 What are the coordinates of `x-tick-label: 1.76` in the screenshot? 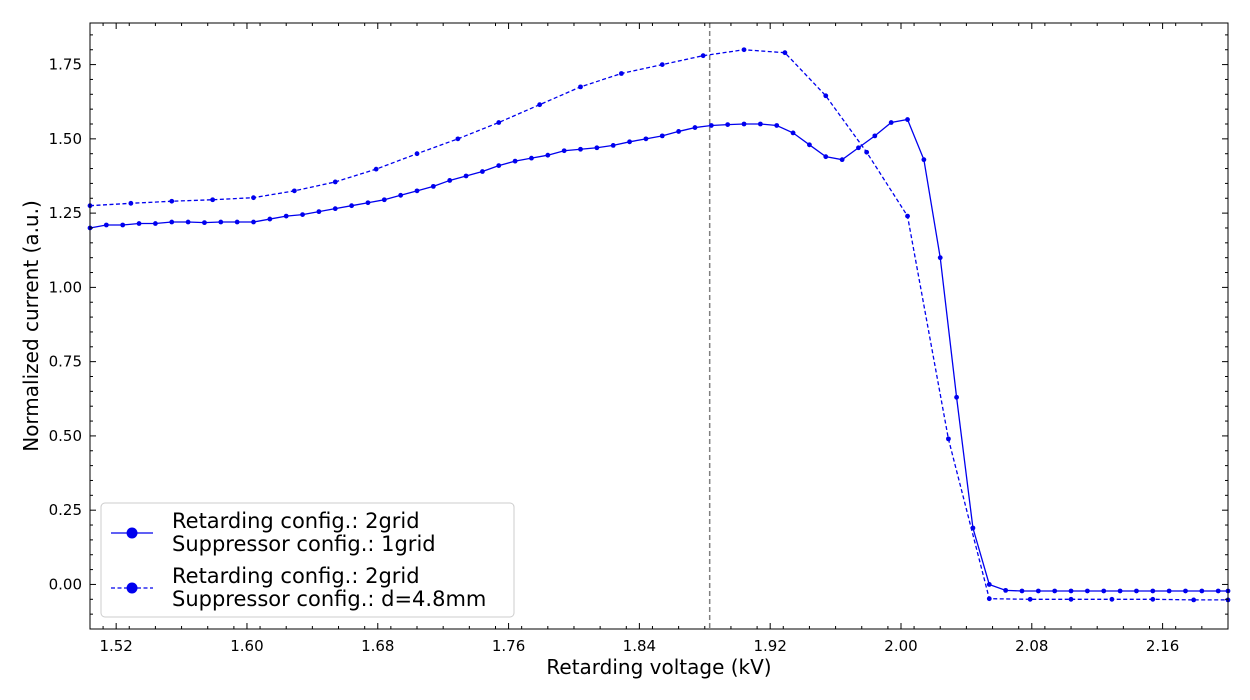 It's located at (508, 646).